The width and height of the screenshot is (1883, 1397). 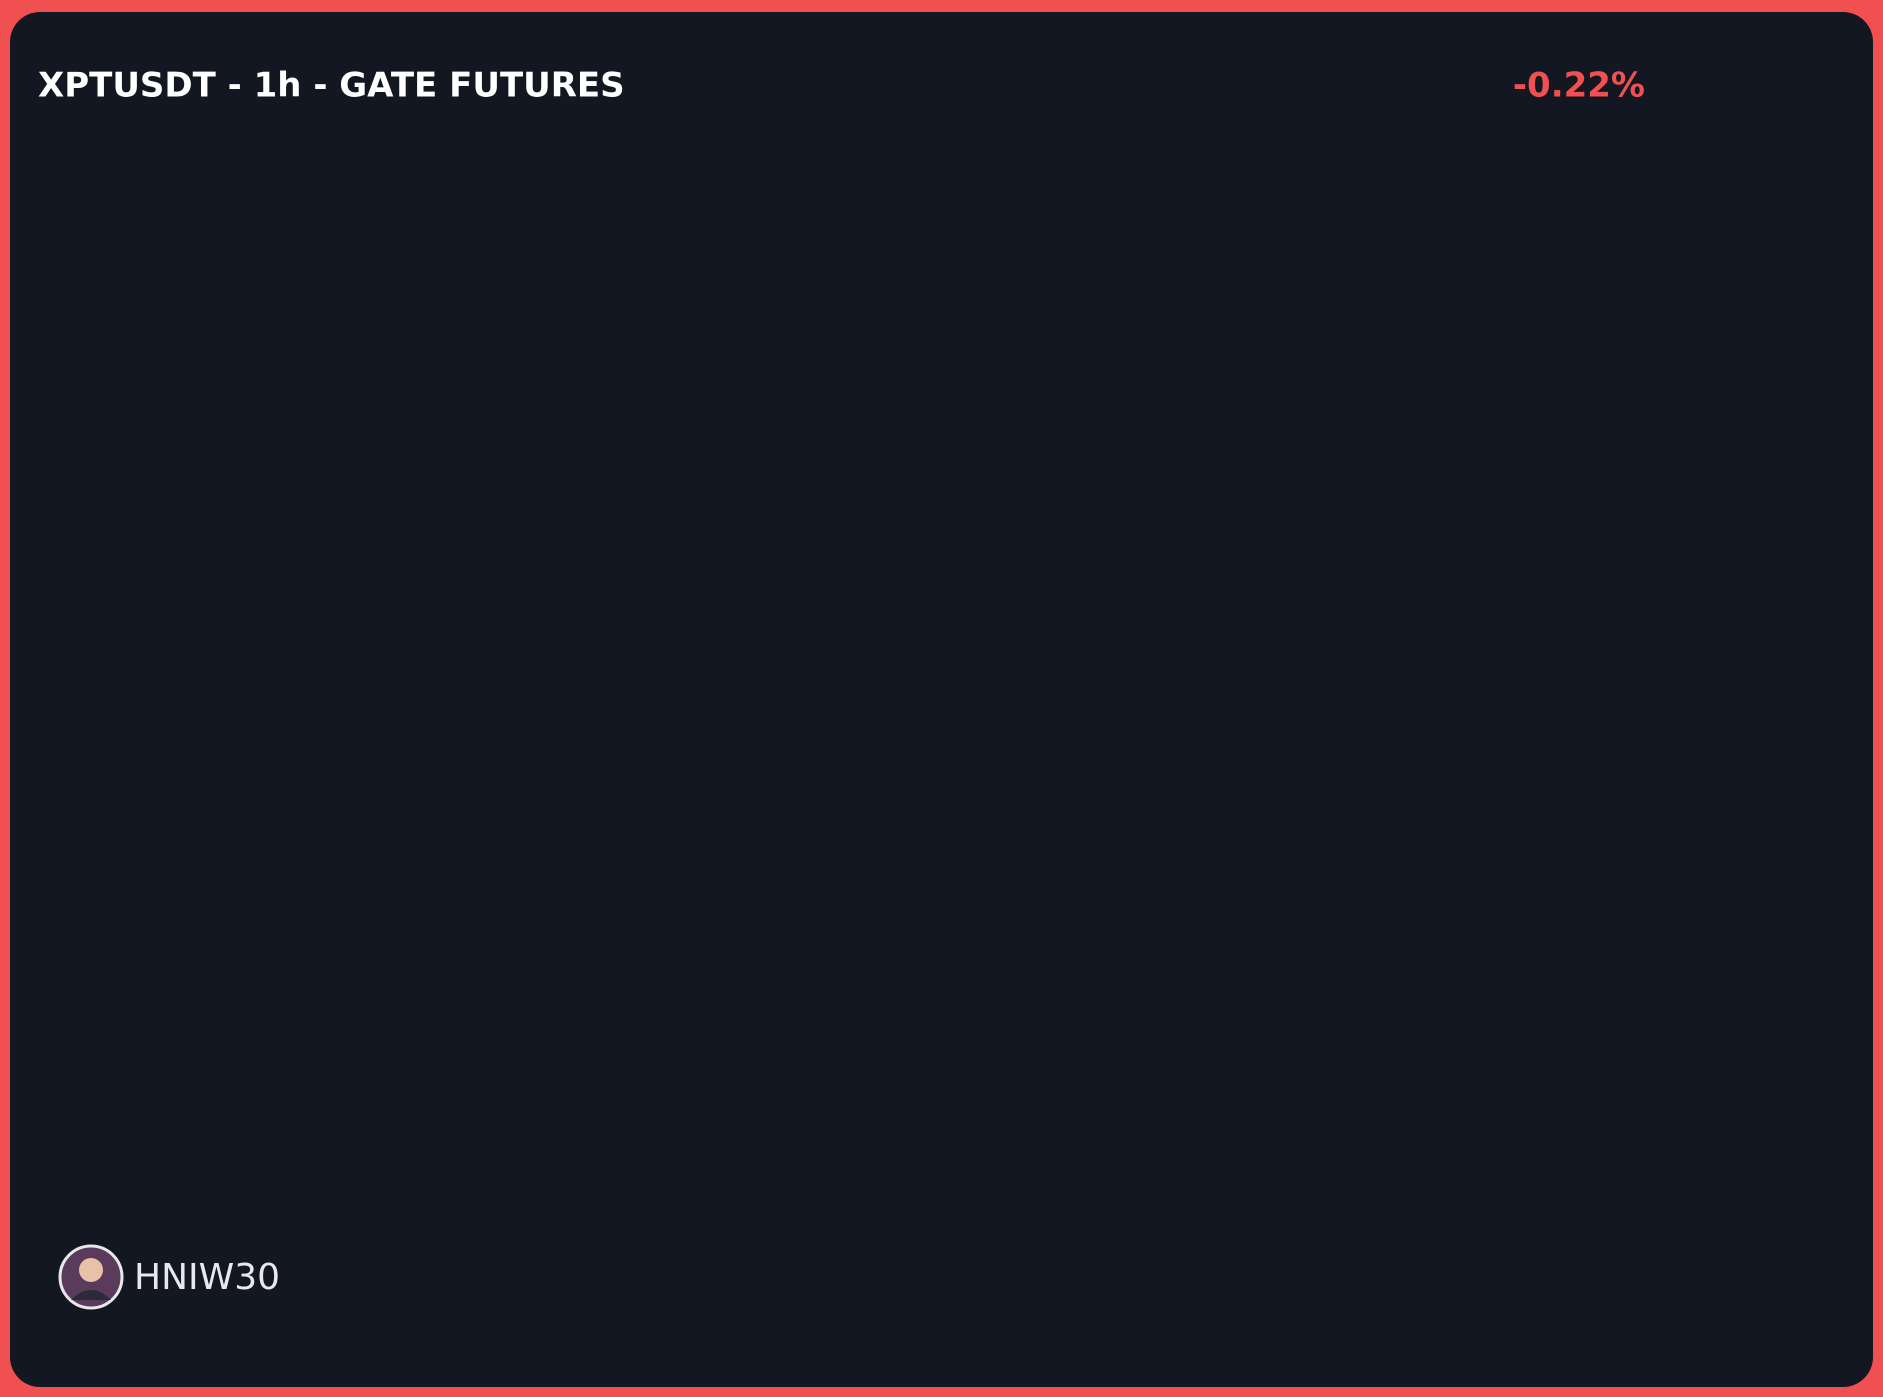 I want to click on watermark: HNIW30, so click(x=169, y=1277).